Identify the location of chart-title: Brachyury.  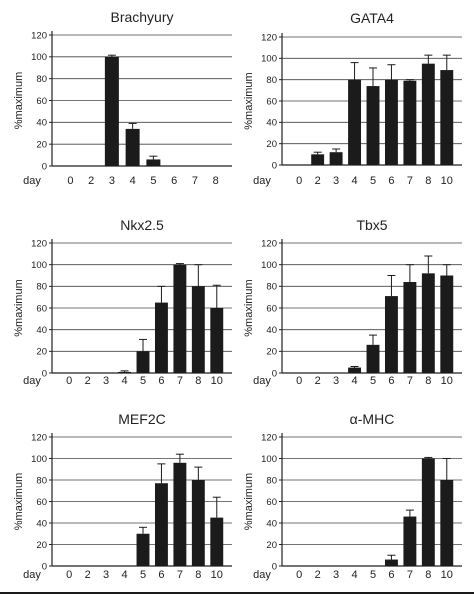
(141, 17).